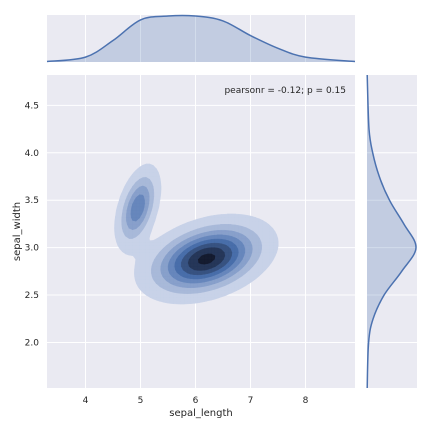 Image resolution: width=432 pixels, height=437 pixels. What do you see at coordinates (392, 223) in the screenshot?
I see `right-marginal-grid` at bounding box center [392, 223].